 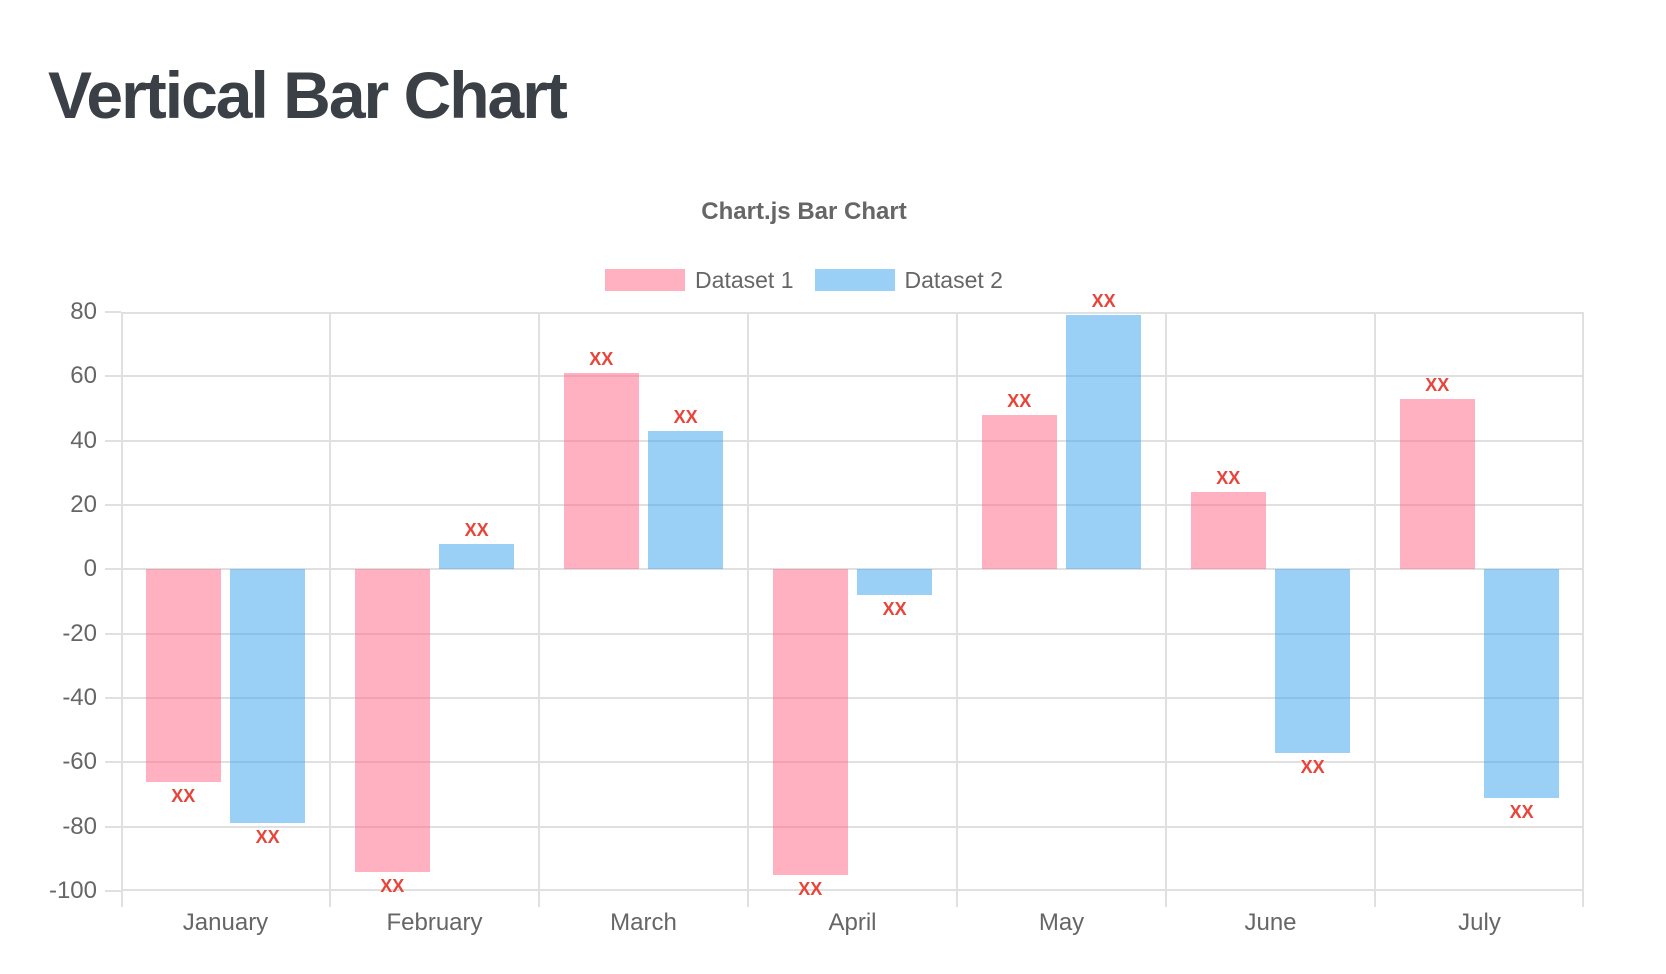 What do you see at coordinates (83, 504) in the screenshot?
I see `y-tick-label: 20` at bounding box center [83, 504].